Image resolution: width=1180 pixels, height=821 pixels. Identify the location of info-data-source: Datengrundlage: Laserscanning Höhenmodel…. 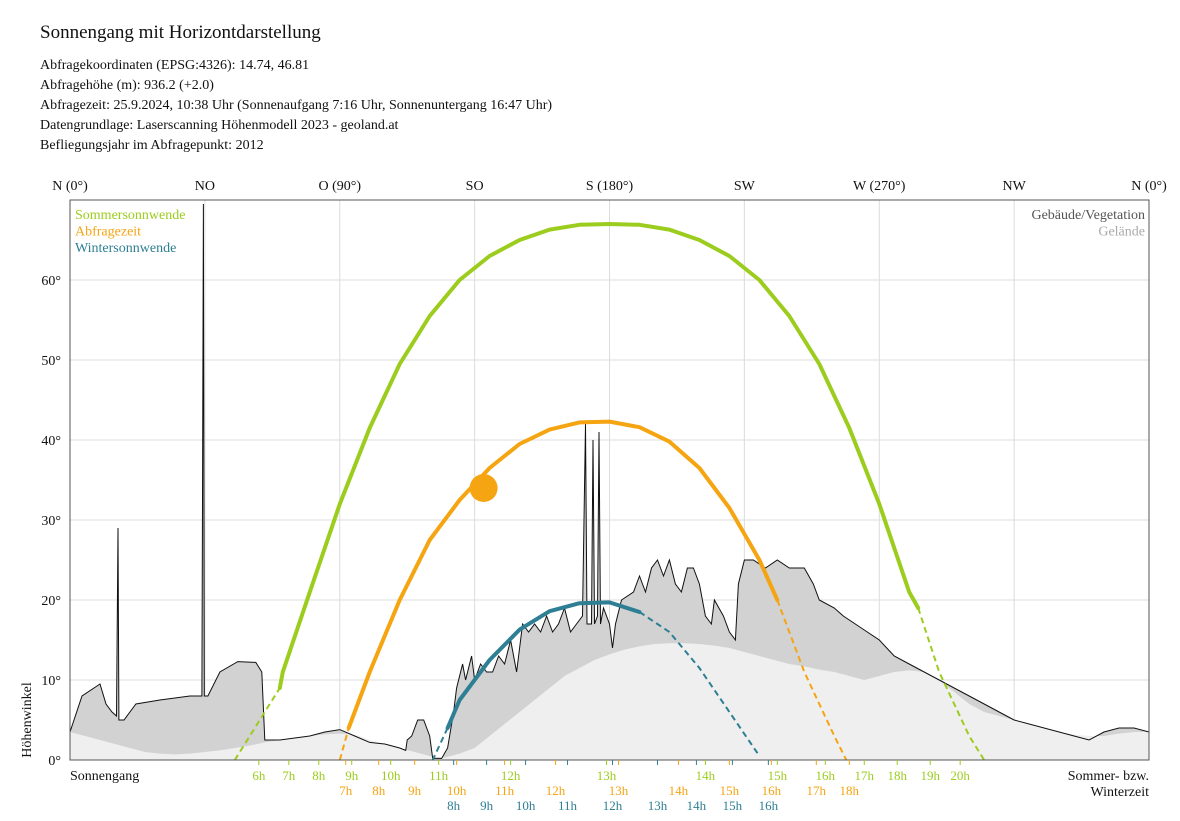
(219, 125).